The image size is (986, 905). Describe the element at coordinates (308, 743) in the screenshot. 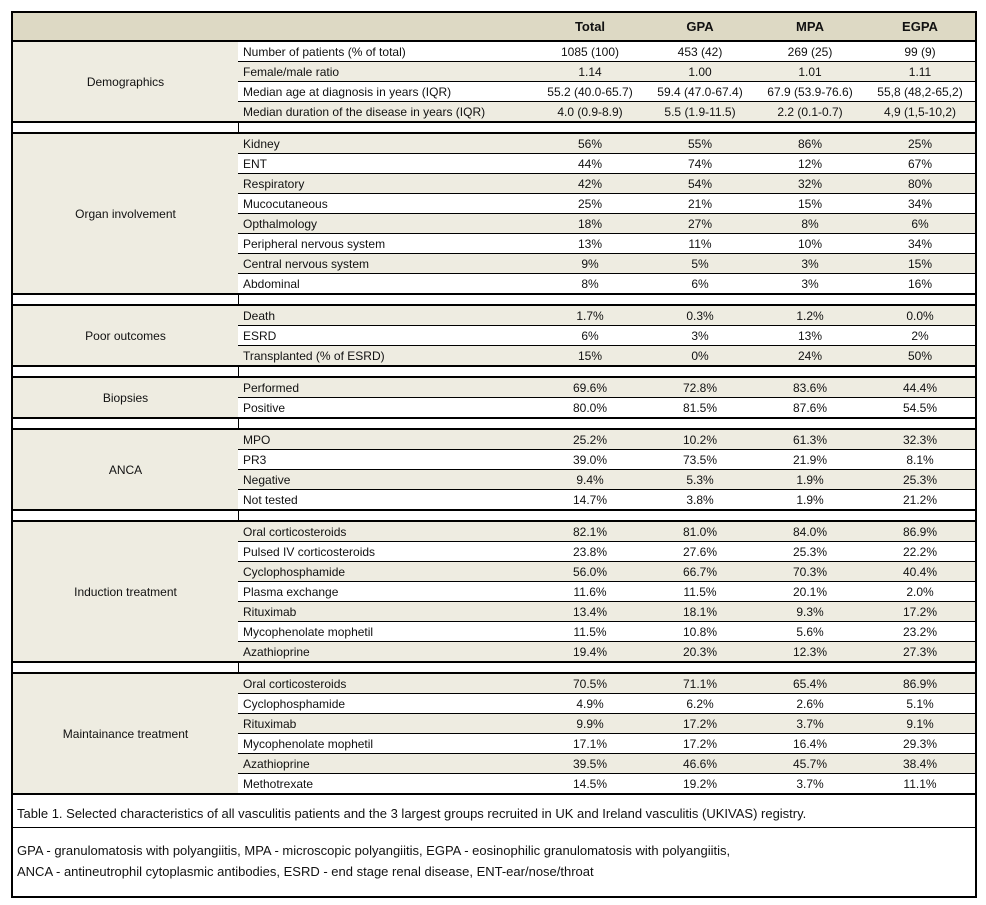

I see `row-attribute: Mycophenolate mophetil` at that location.